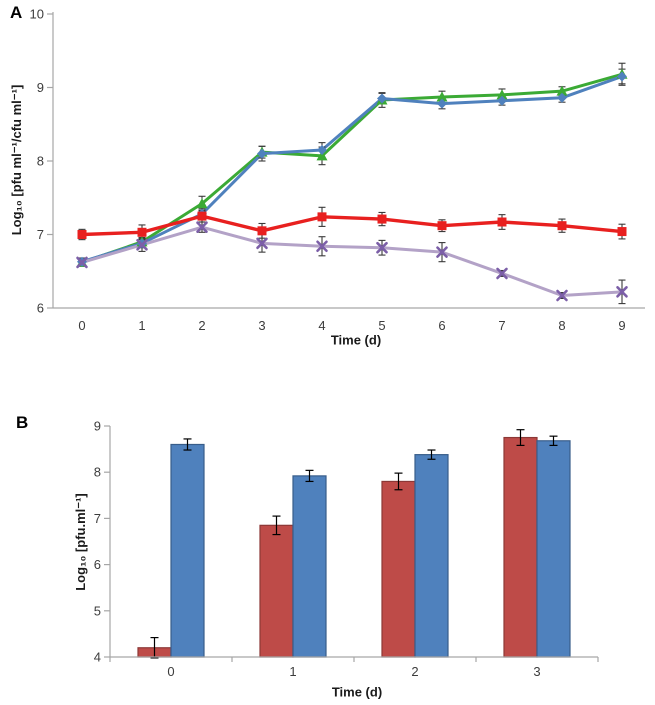 Image resolution: width=655 pixels, height=705 pixels. I want to click on panel-a-x-axis-label: Time (d), so click(356, 340).